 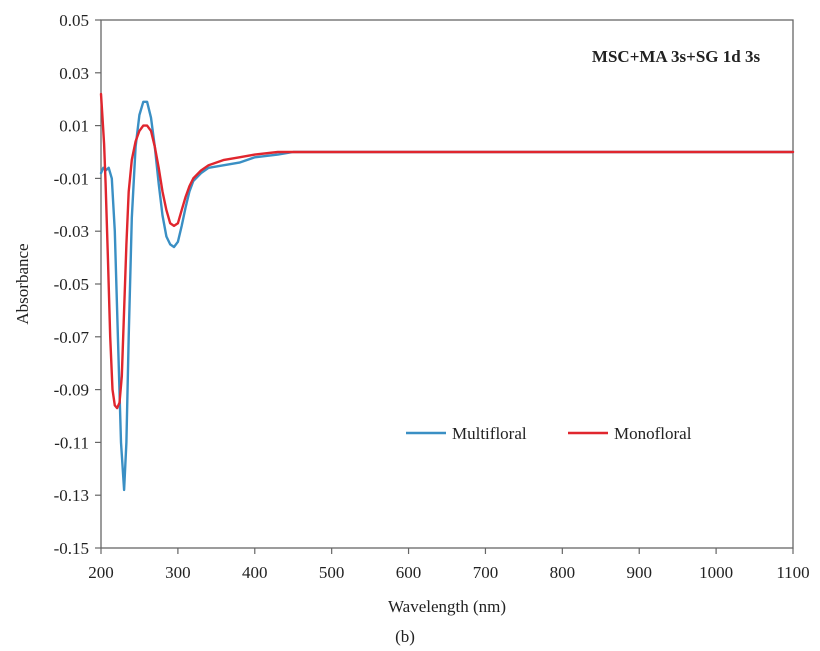 I want to click on x-tick-label: 1000, so click(x=716, y=572).